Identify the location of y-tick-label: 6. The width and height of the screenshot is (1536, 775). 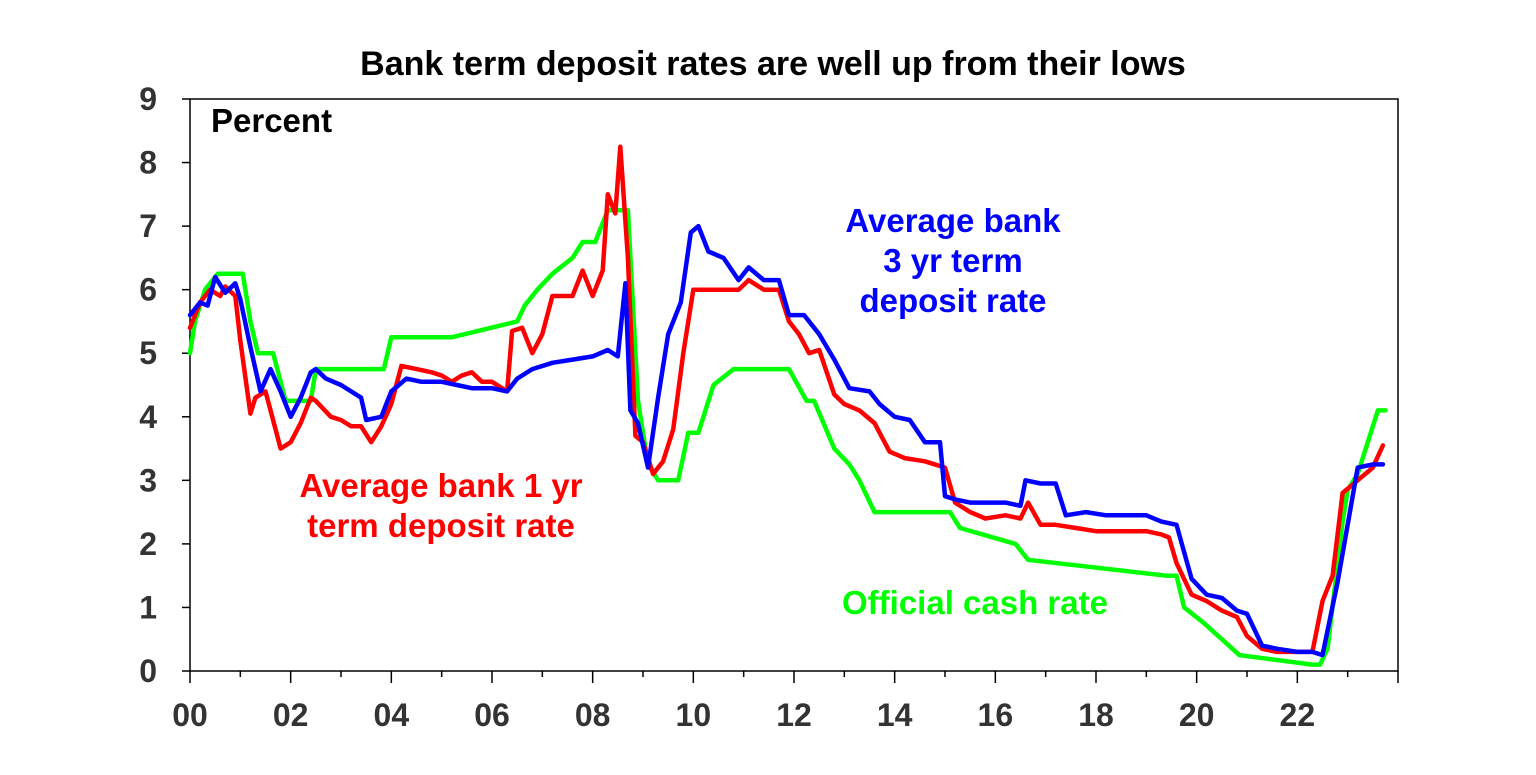
(148, 290).